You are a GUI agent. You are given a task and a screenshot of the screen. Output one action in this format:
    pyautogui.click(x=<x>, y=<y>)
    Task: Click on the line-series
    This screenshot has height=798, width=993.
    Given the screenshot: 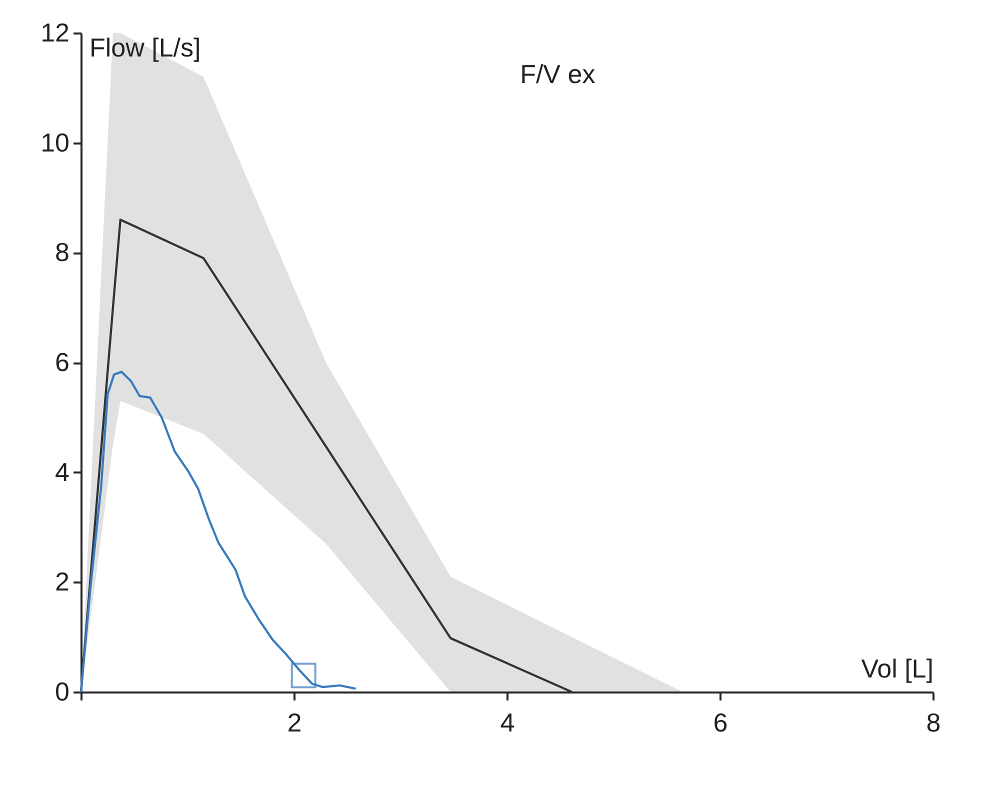 What is the action you would take?
    pyautogui.click(x=218, y=532)
    